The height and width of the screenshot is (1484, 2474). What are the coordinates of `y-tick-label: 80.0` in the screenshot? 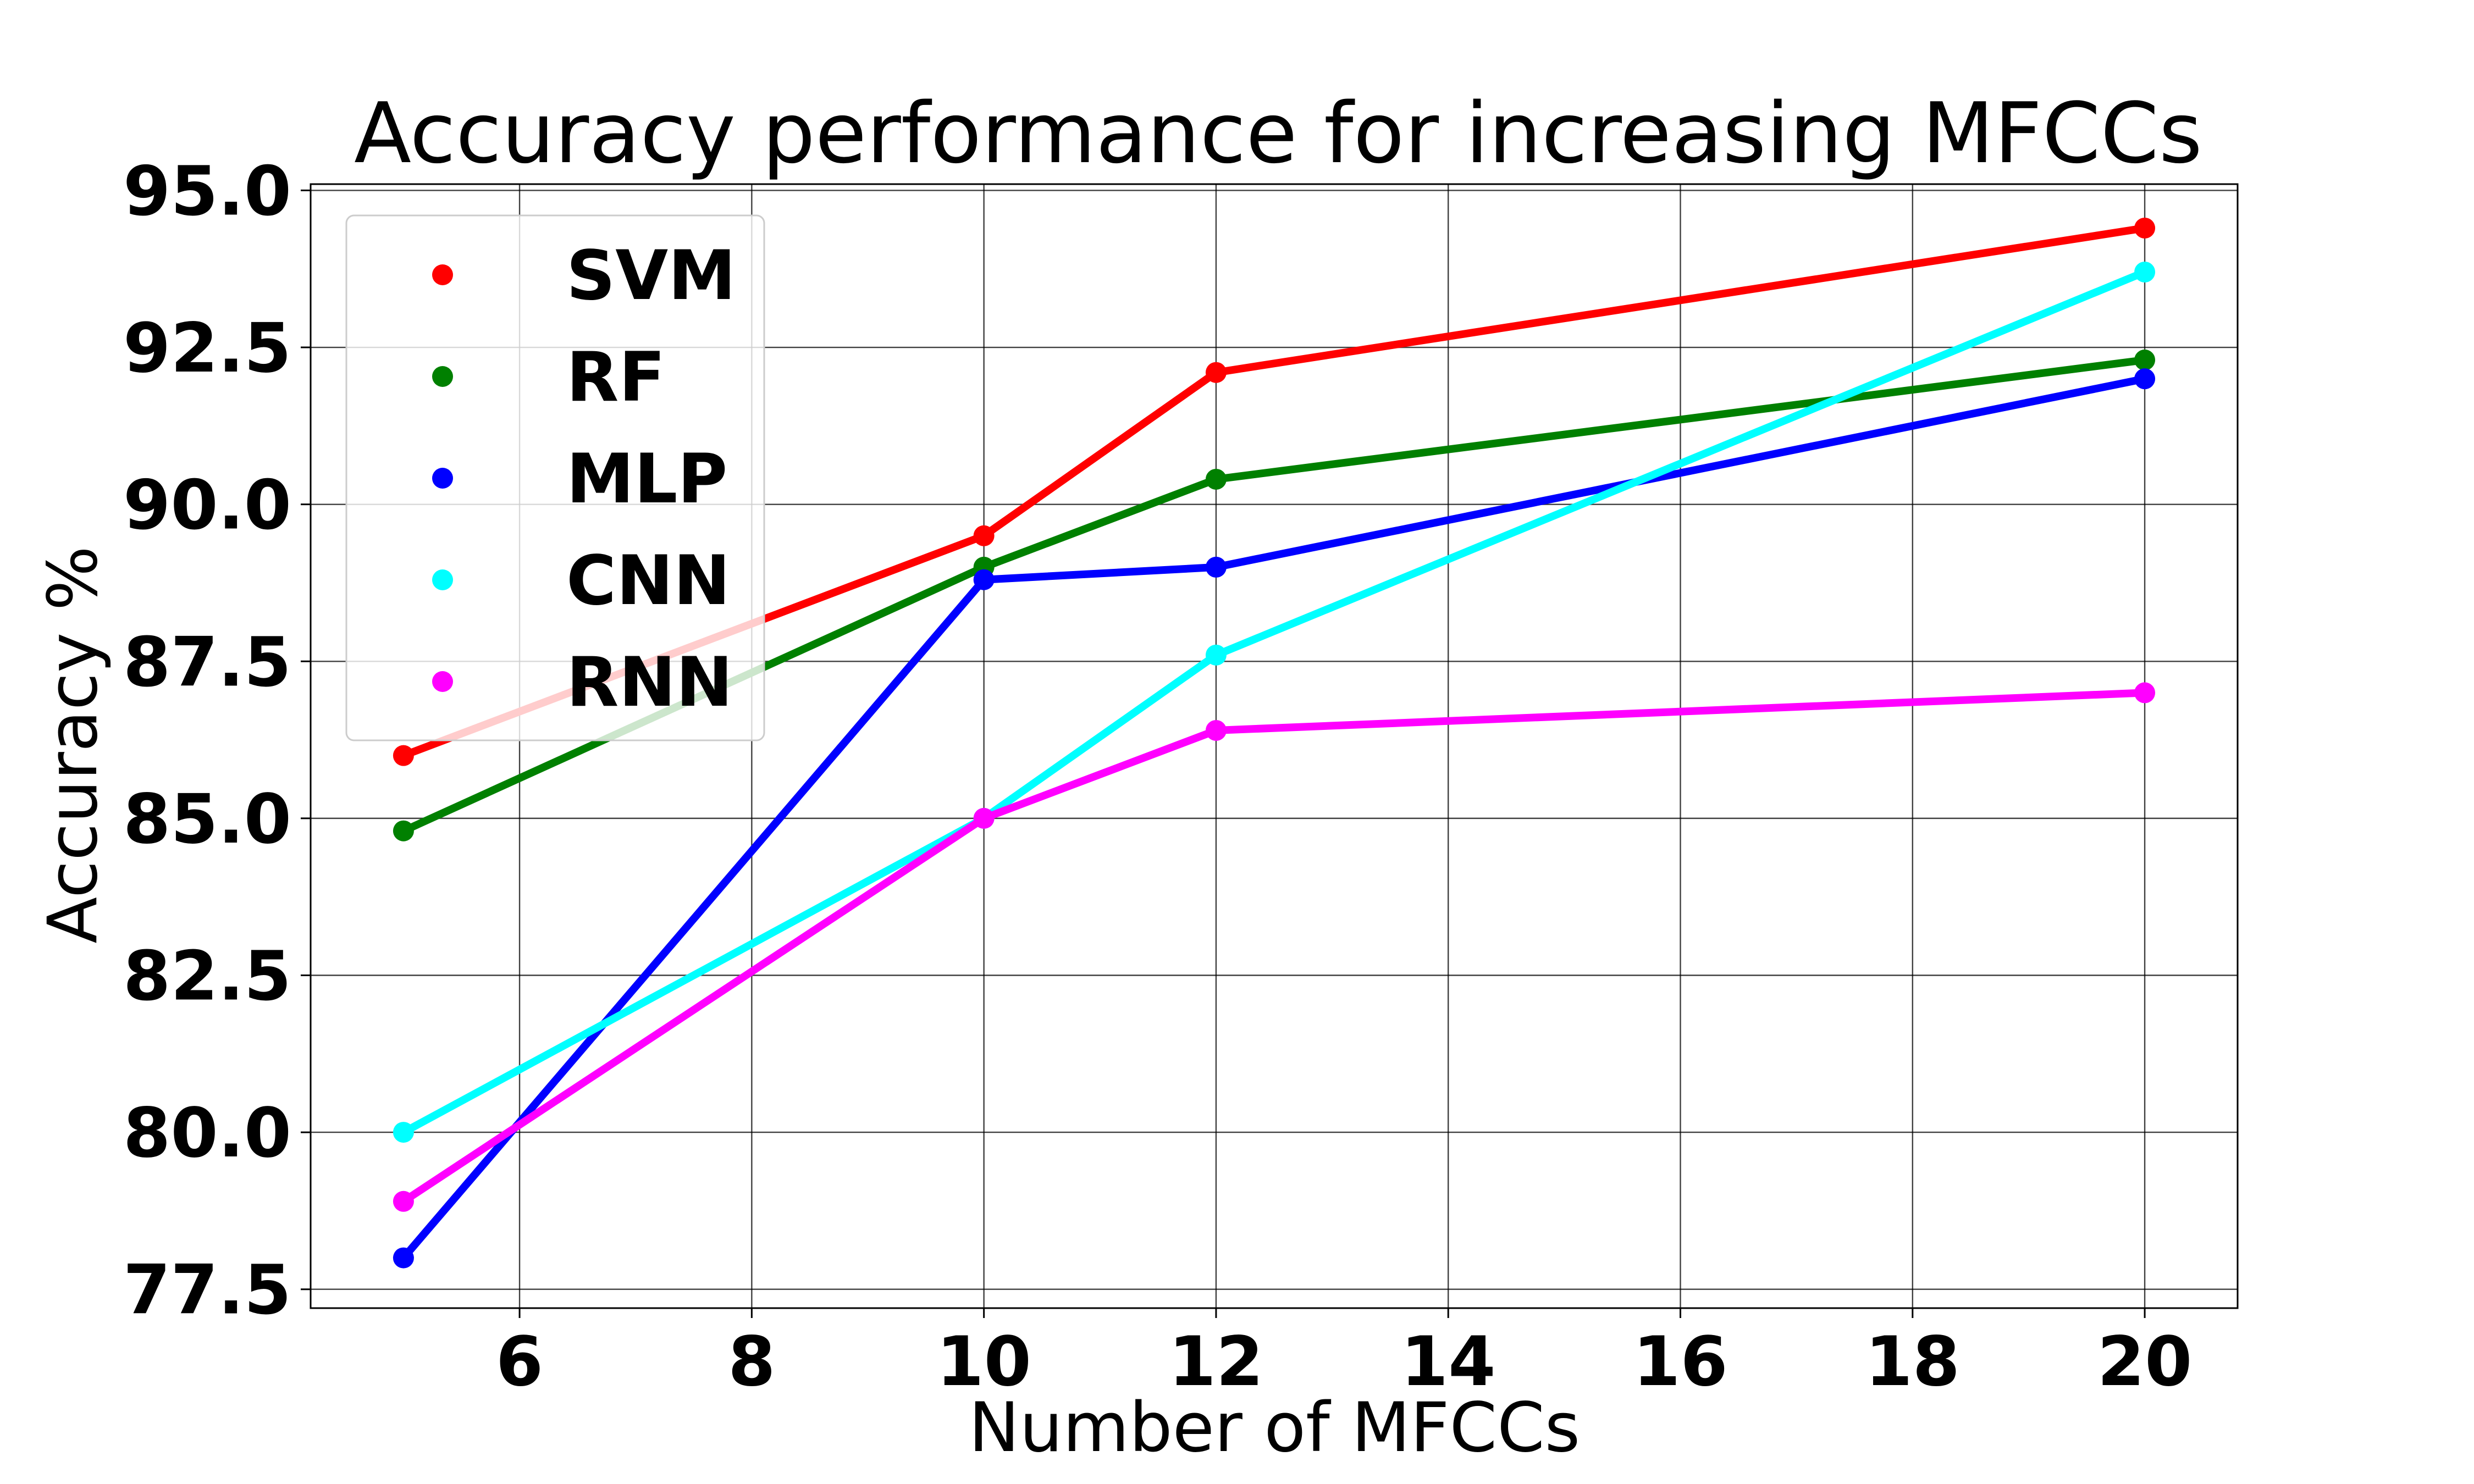 It's located at (207, 1133).